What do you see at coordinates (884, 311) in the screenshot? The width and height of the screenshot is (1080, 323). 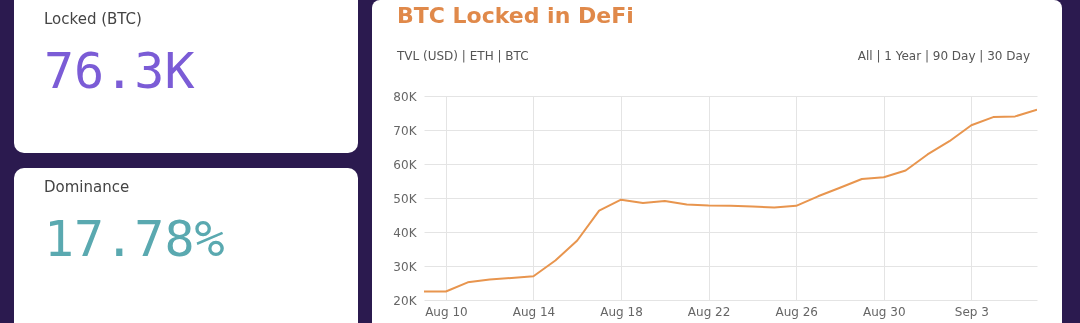 I see `x-tick-label: Aug 30` at bounding box center [884, 311].